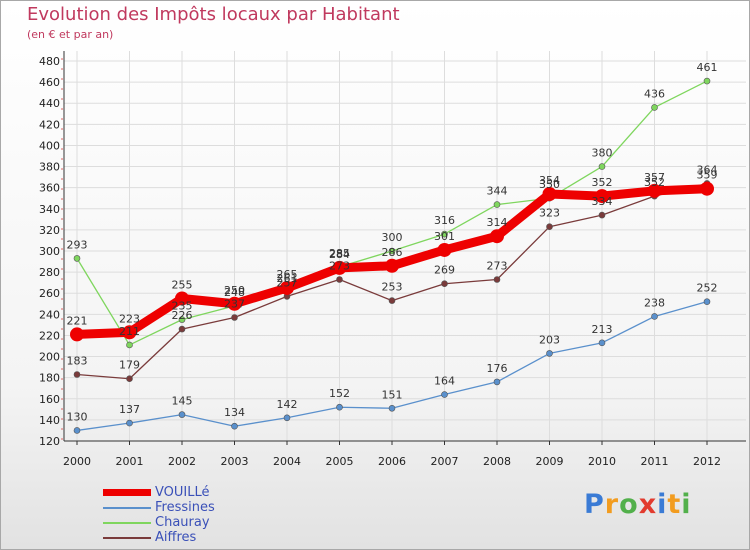  Describe the element at coordinates (49, 167) in the screenshot. I see `y-tick-label: 380` at that location.